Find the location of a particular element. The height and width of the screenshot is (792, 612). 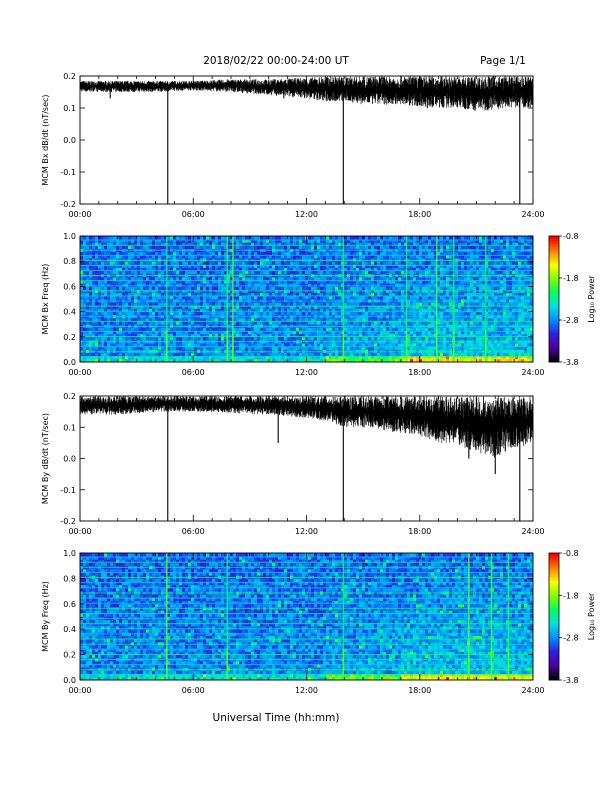

y-axis: 1.0 0.8 0.6 0.4 0.2 0.0 MCM Bx Freq (Hz) is located at coordinates (287, 299).